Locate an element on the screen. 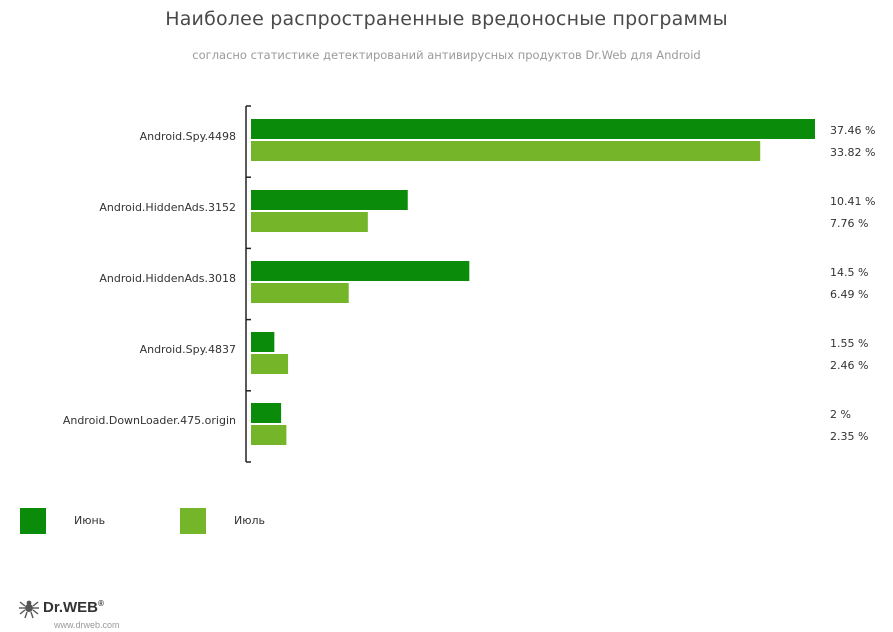 This screenshot has height=632, width=893. legend-label-july: Июль is located at coordinates (250, 520).